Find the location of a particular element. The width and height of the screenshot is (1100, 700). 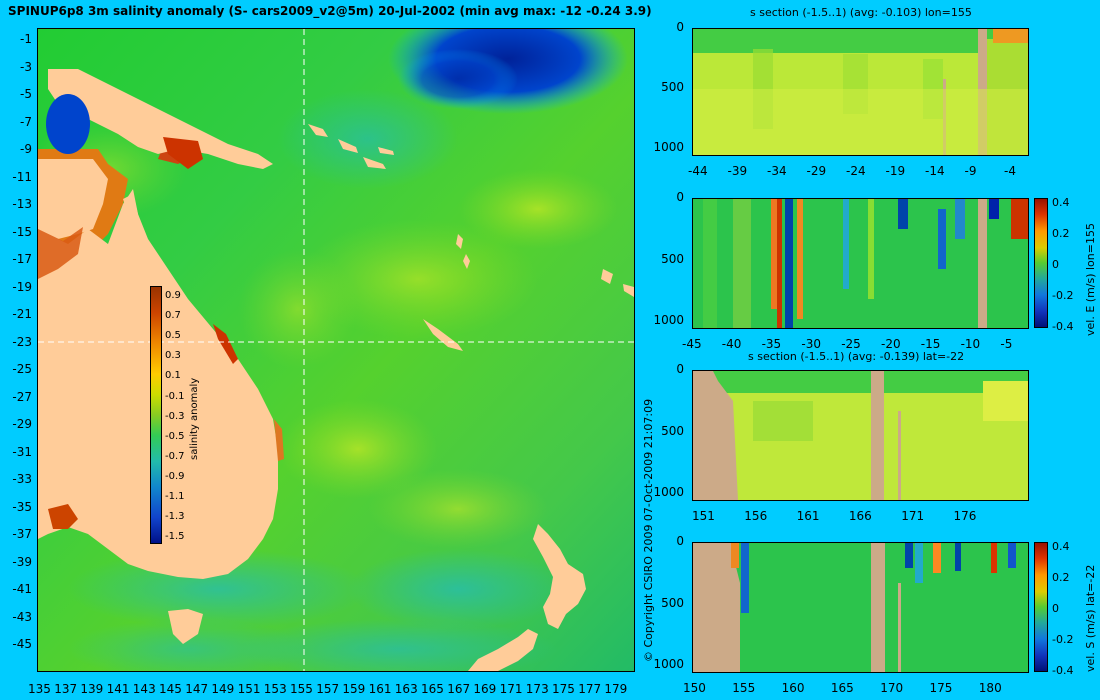

lon-tick-label: 179 is located at coordinates (616, 689).